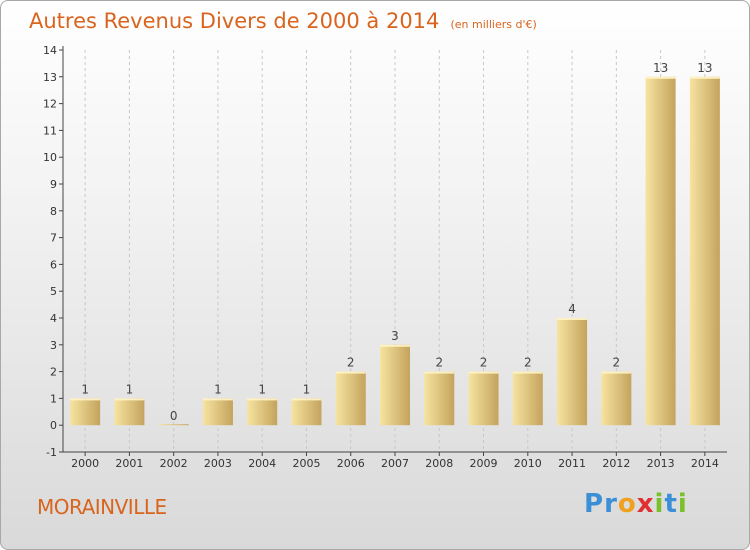 This screenshot has height=550, width=750. I want to click on x-tick-label: 2013, so click(661, 463).